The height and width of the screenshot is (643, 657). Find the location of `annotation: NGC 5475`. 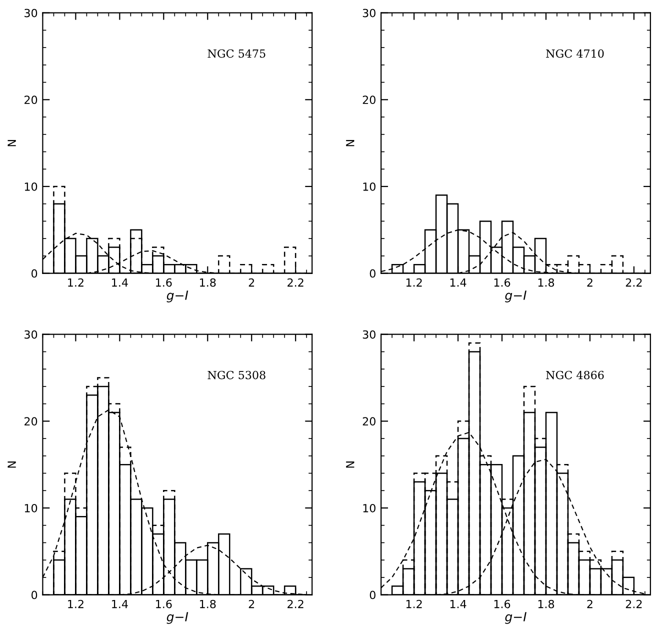

annotation: NGC 5475 is located at coordinates (237, 53).